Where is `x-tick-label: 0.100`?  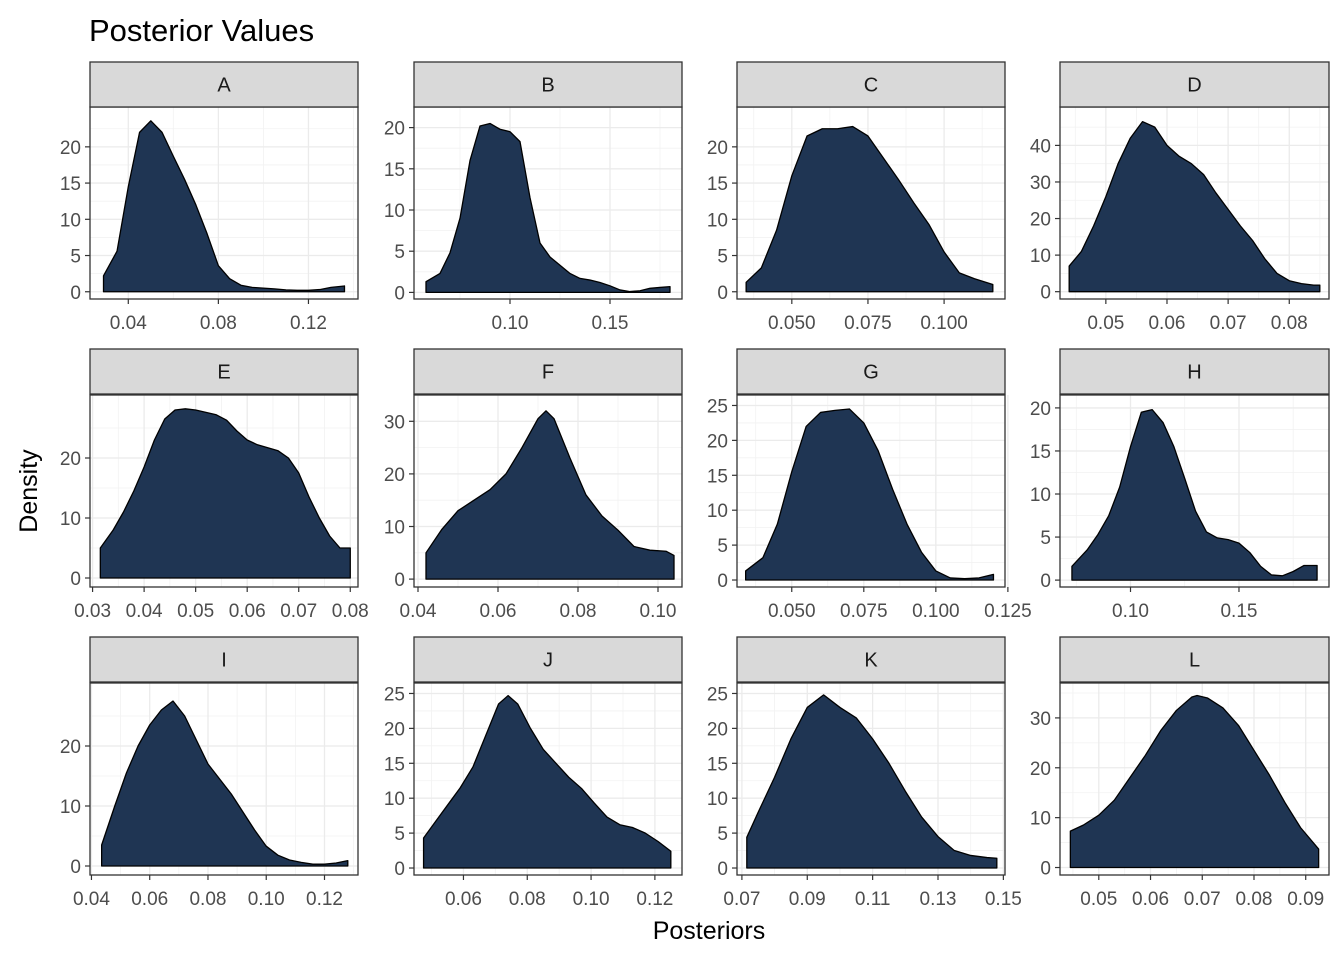 x-tick-label: 0.100 is located at coordinates (944, 323).